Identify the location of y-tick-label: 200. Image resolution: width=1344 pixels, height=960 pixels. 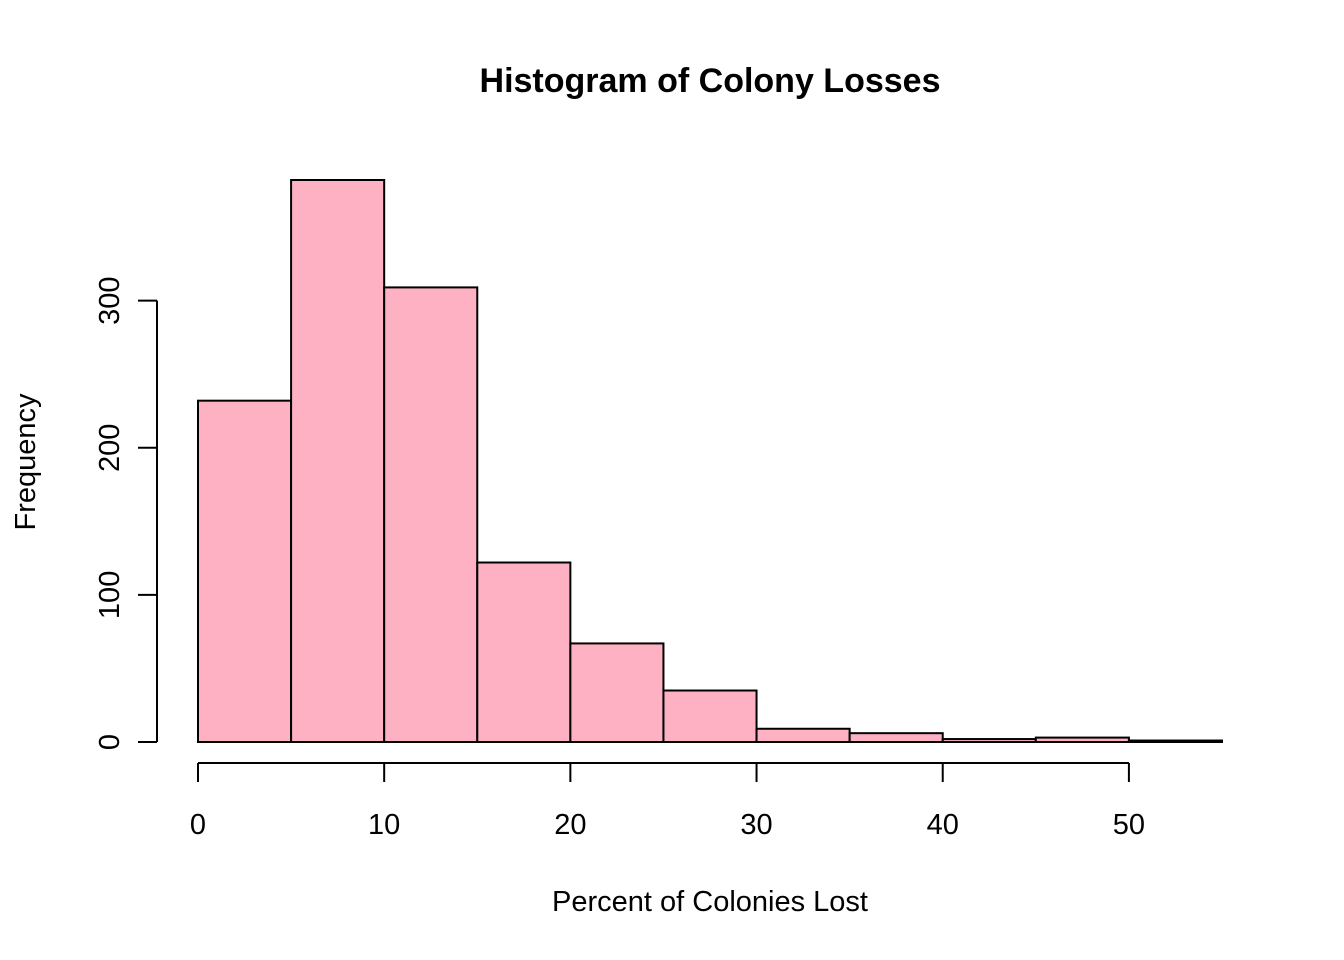
(110, 448).